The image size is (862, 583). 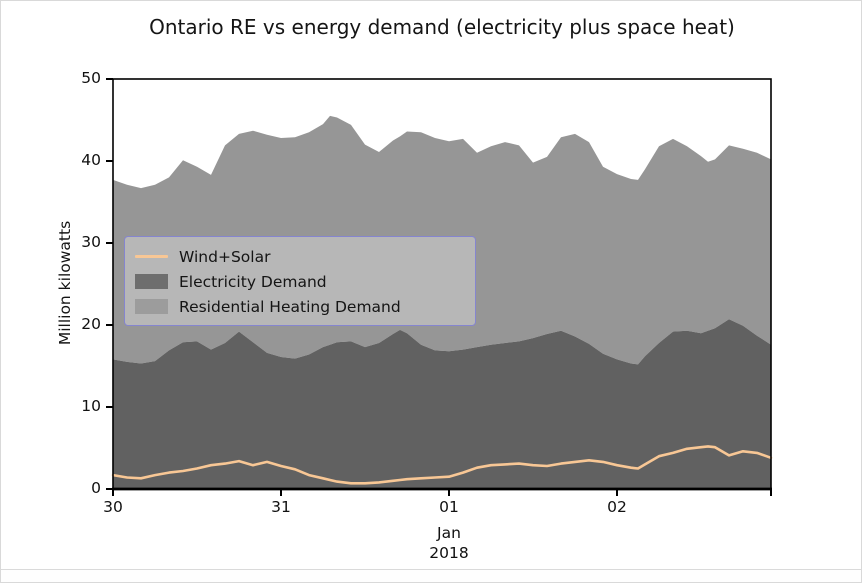 I want to click on frame-bottom-border, so click(x=431, y=575).